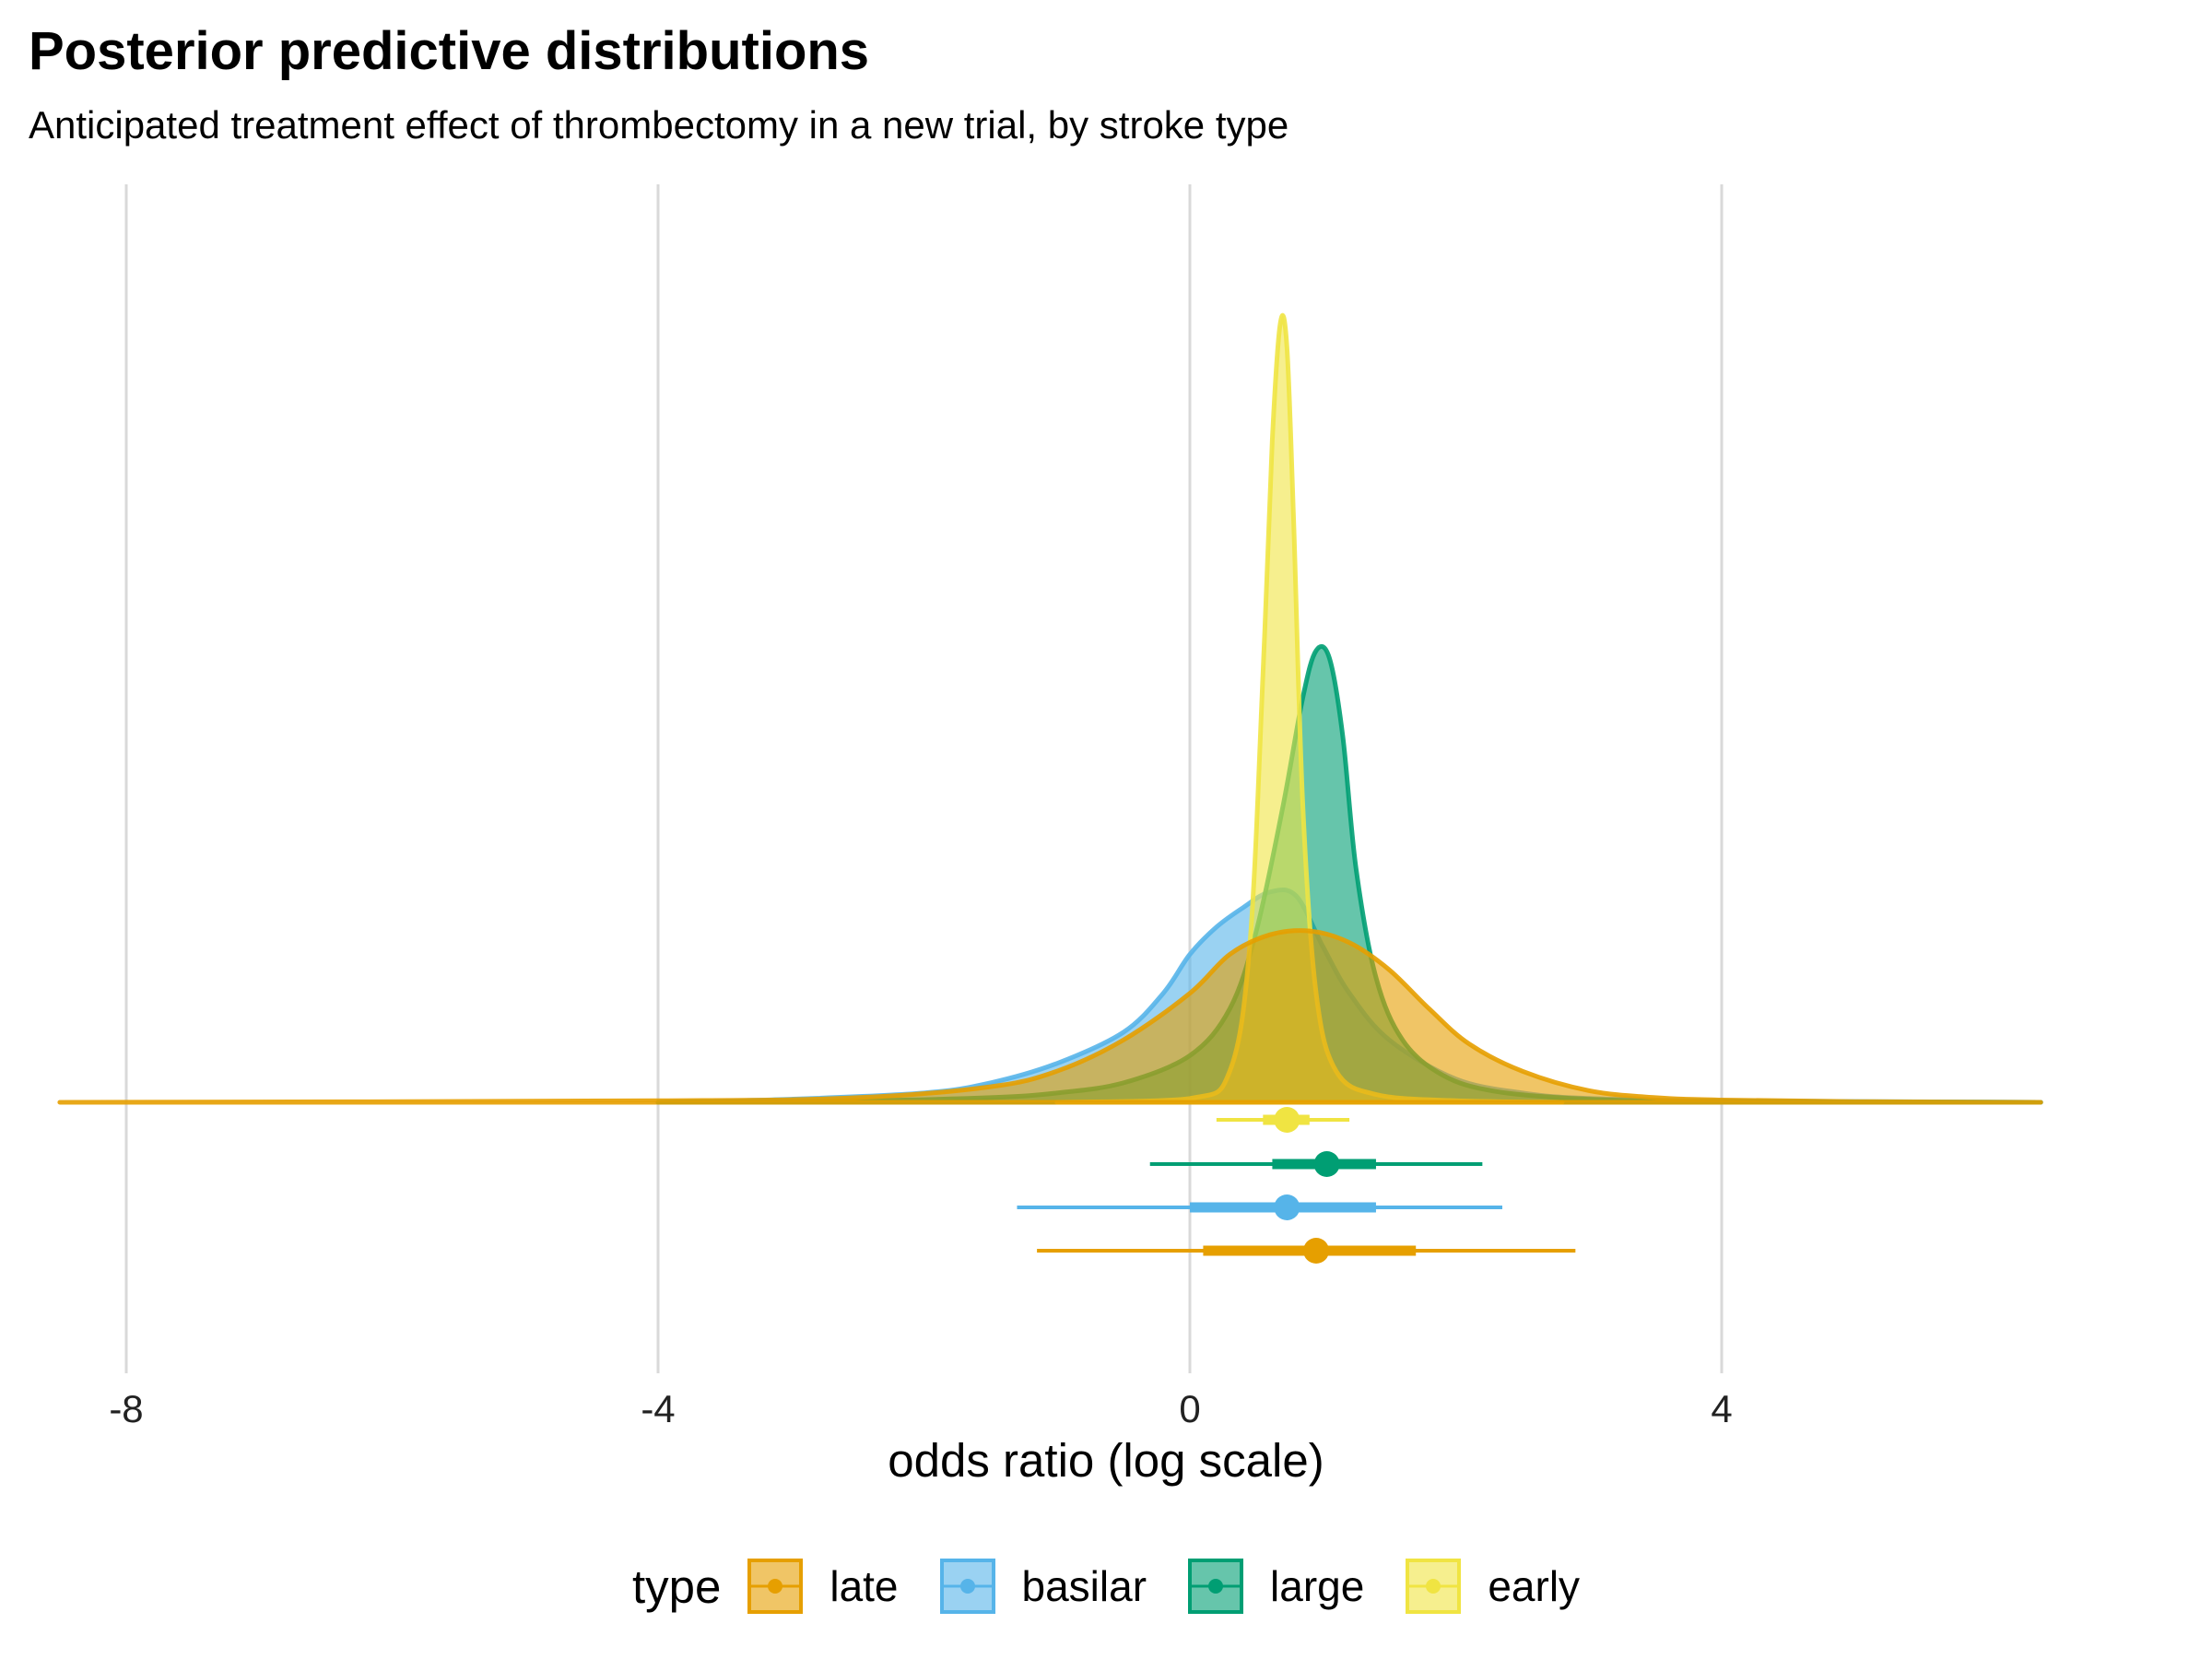 The height and width of the screenshot is (1659, 2212). I want to click on legend-key-early, so click(1434, 1586).